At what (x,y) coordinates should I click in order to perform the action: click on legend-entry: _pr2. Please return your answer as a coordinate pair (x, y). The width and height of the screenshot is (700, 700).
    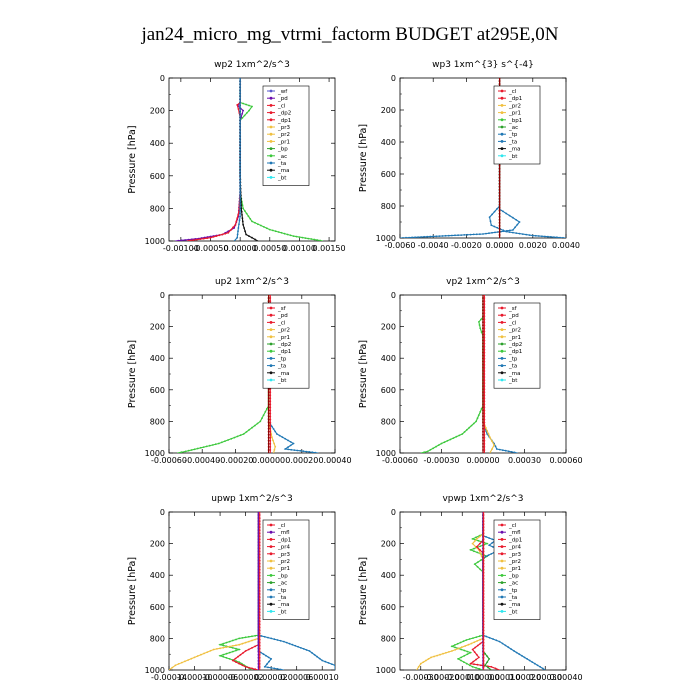
    Looking at the image, I should click on (514, 106).